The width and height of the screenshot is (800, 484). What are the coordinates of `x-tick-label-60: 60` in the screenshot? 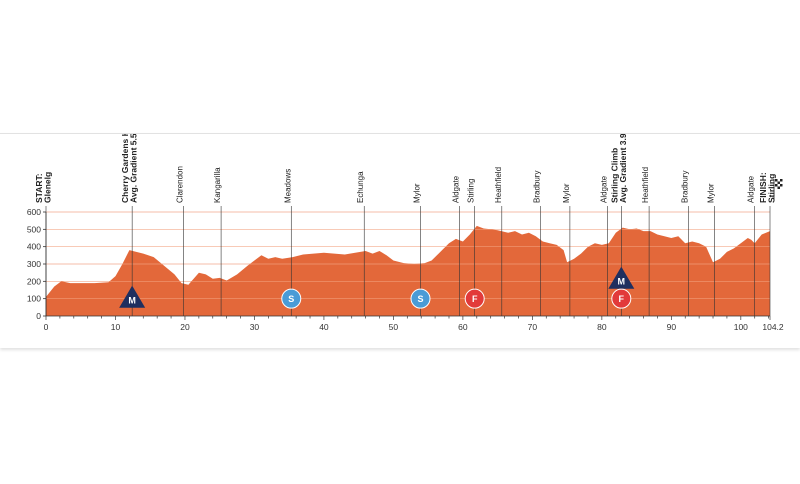 It's located at (463, 327).